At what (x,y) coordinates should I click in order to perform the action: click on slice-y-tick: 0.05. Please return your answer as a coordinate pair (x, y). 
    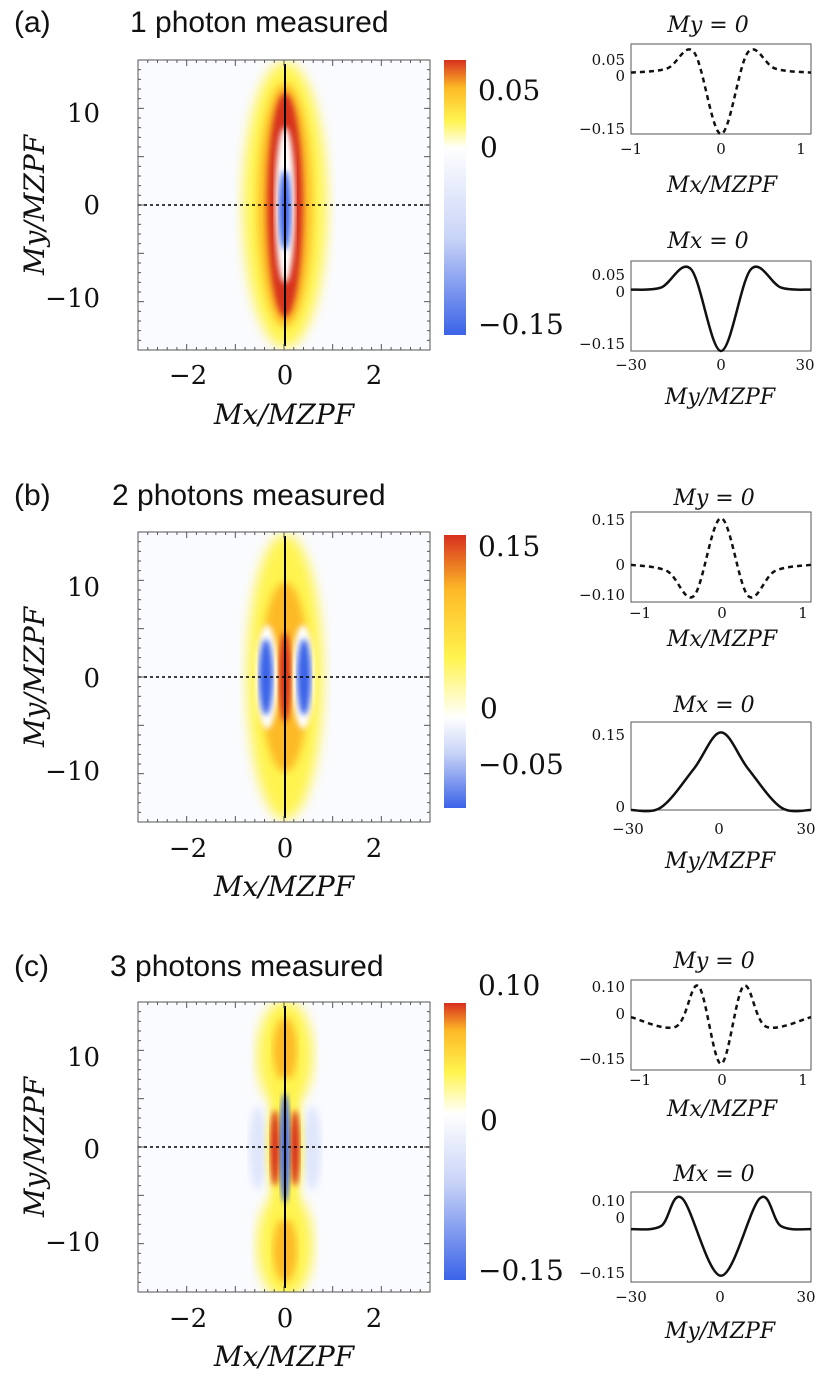
    Looking at the image, I should click on (608, 275).